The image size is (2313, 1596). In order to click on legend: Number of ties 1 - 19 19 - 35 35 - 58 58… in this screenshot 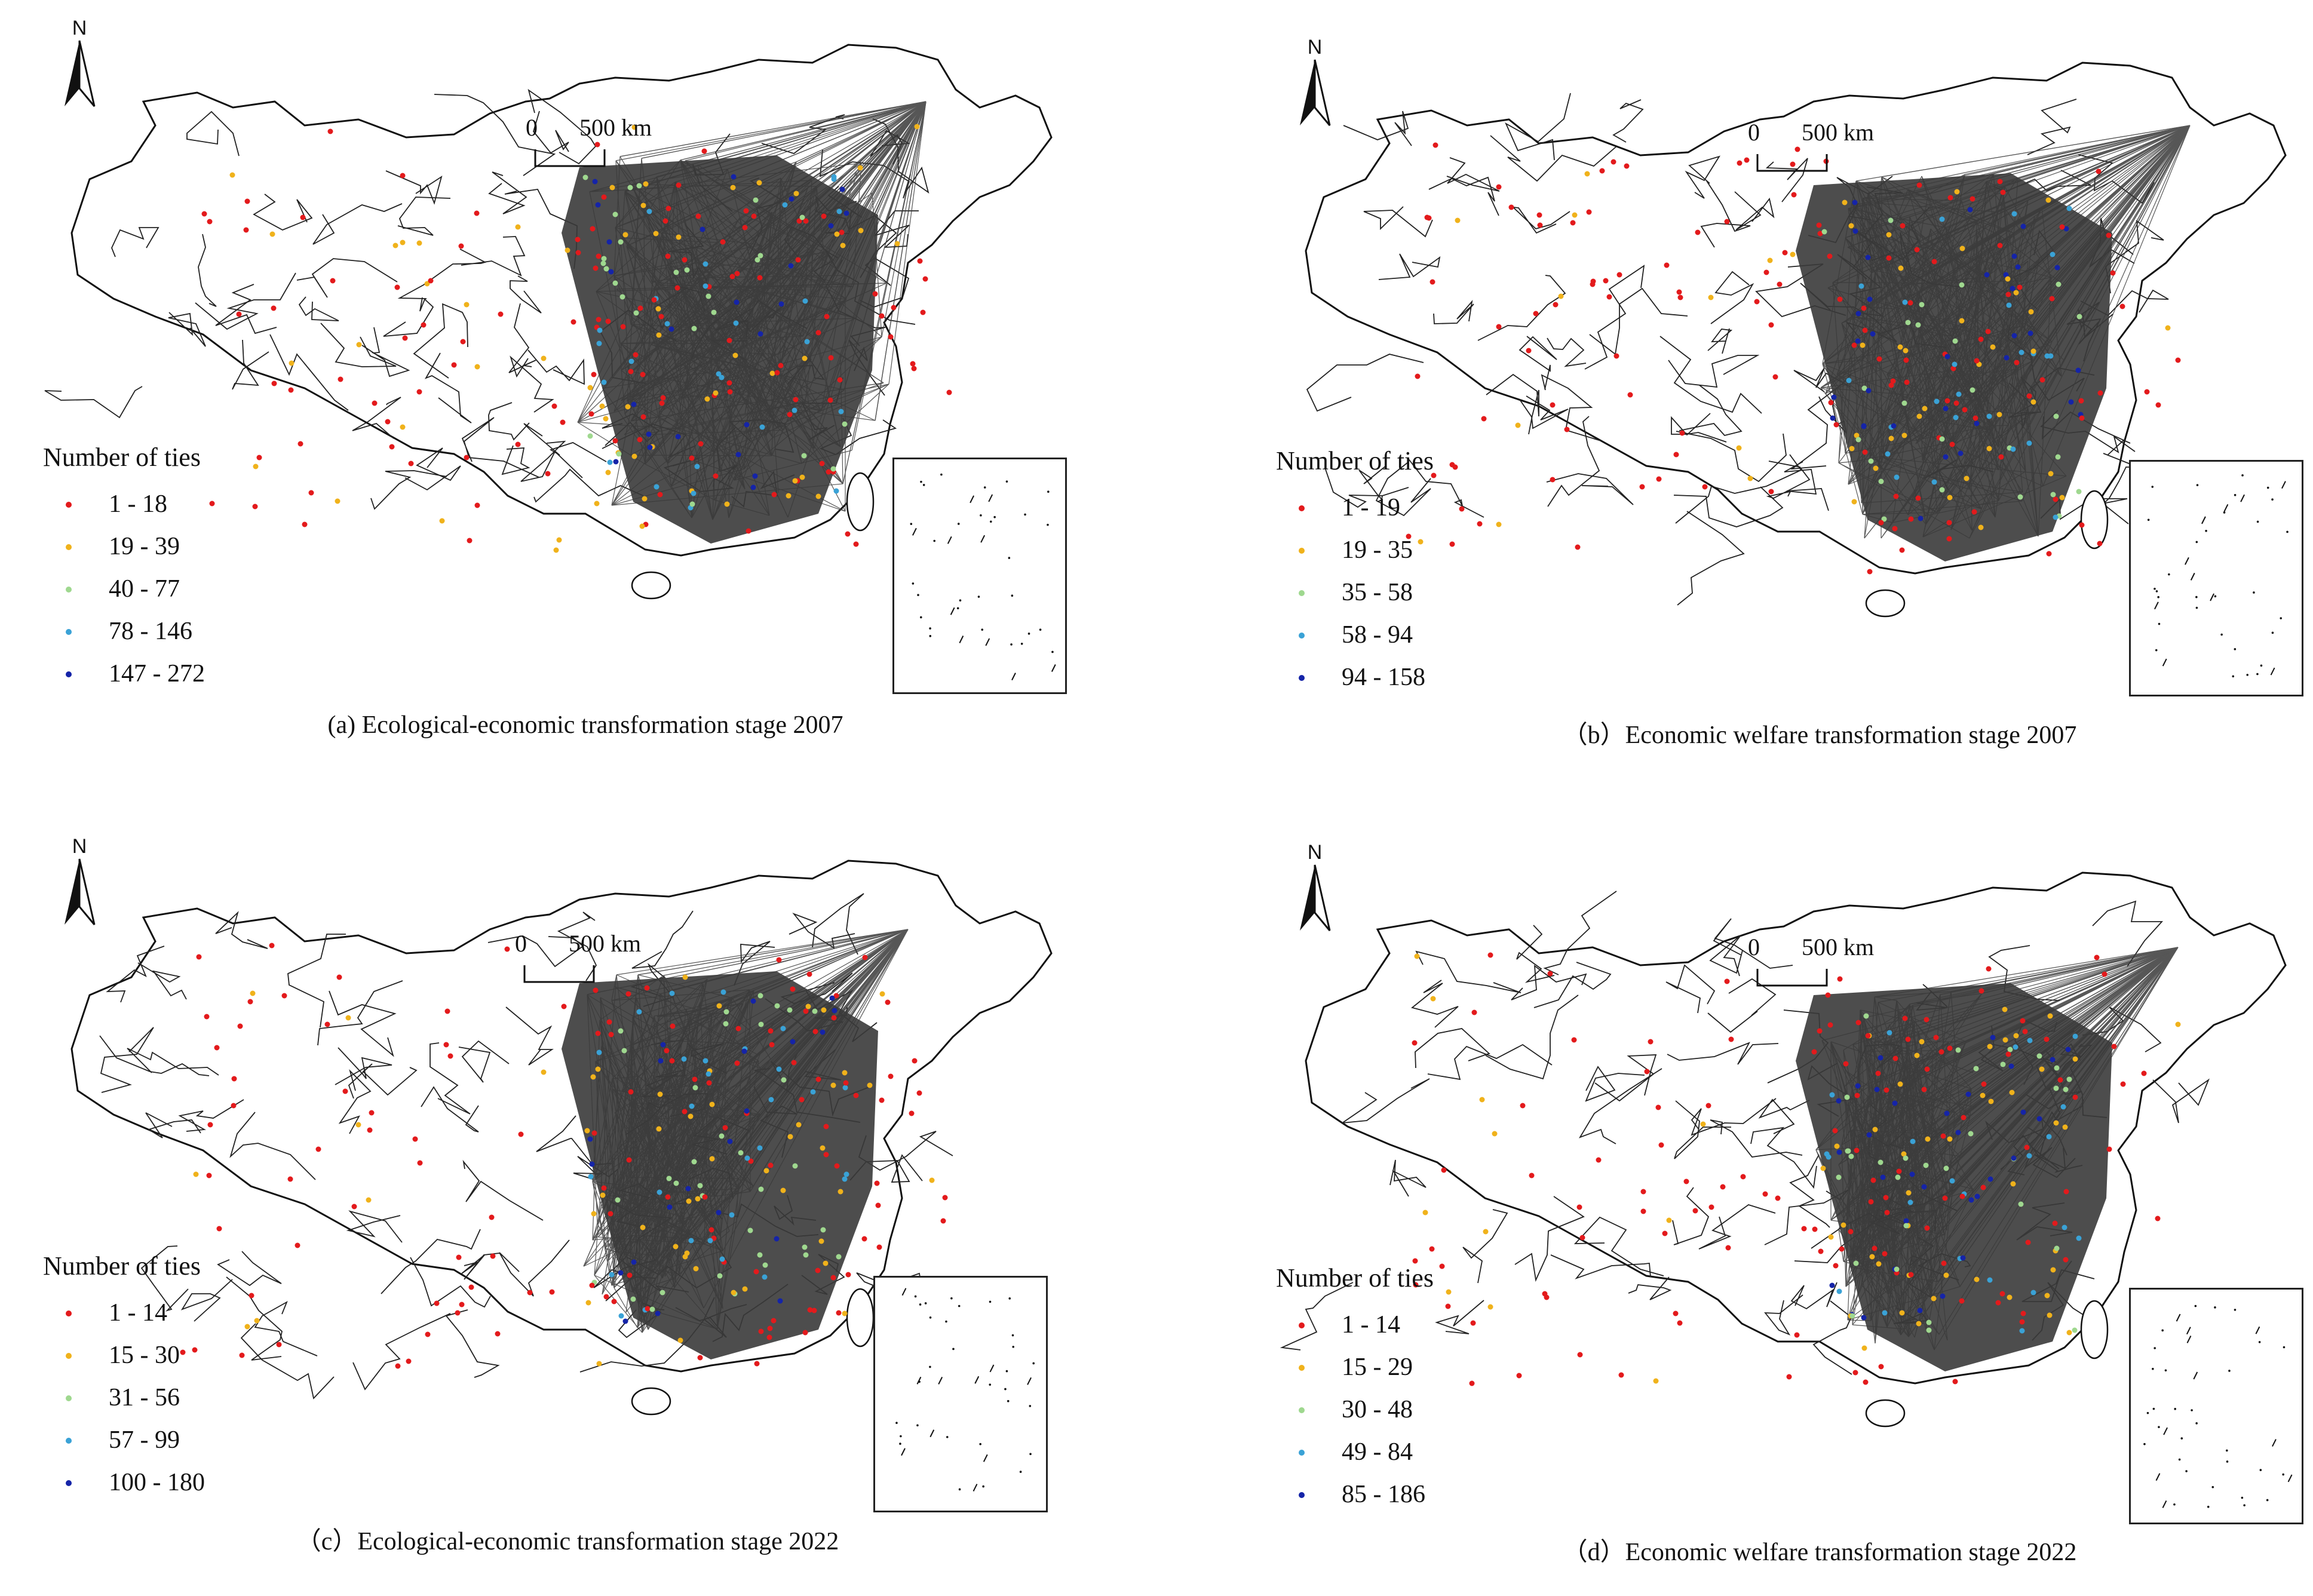, I will do `click(1413, 572)`.